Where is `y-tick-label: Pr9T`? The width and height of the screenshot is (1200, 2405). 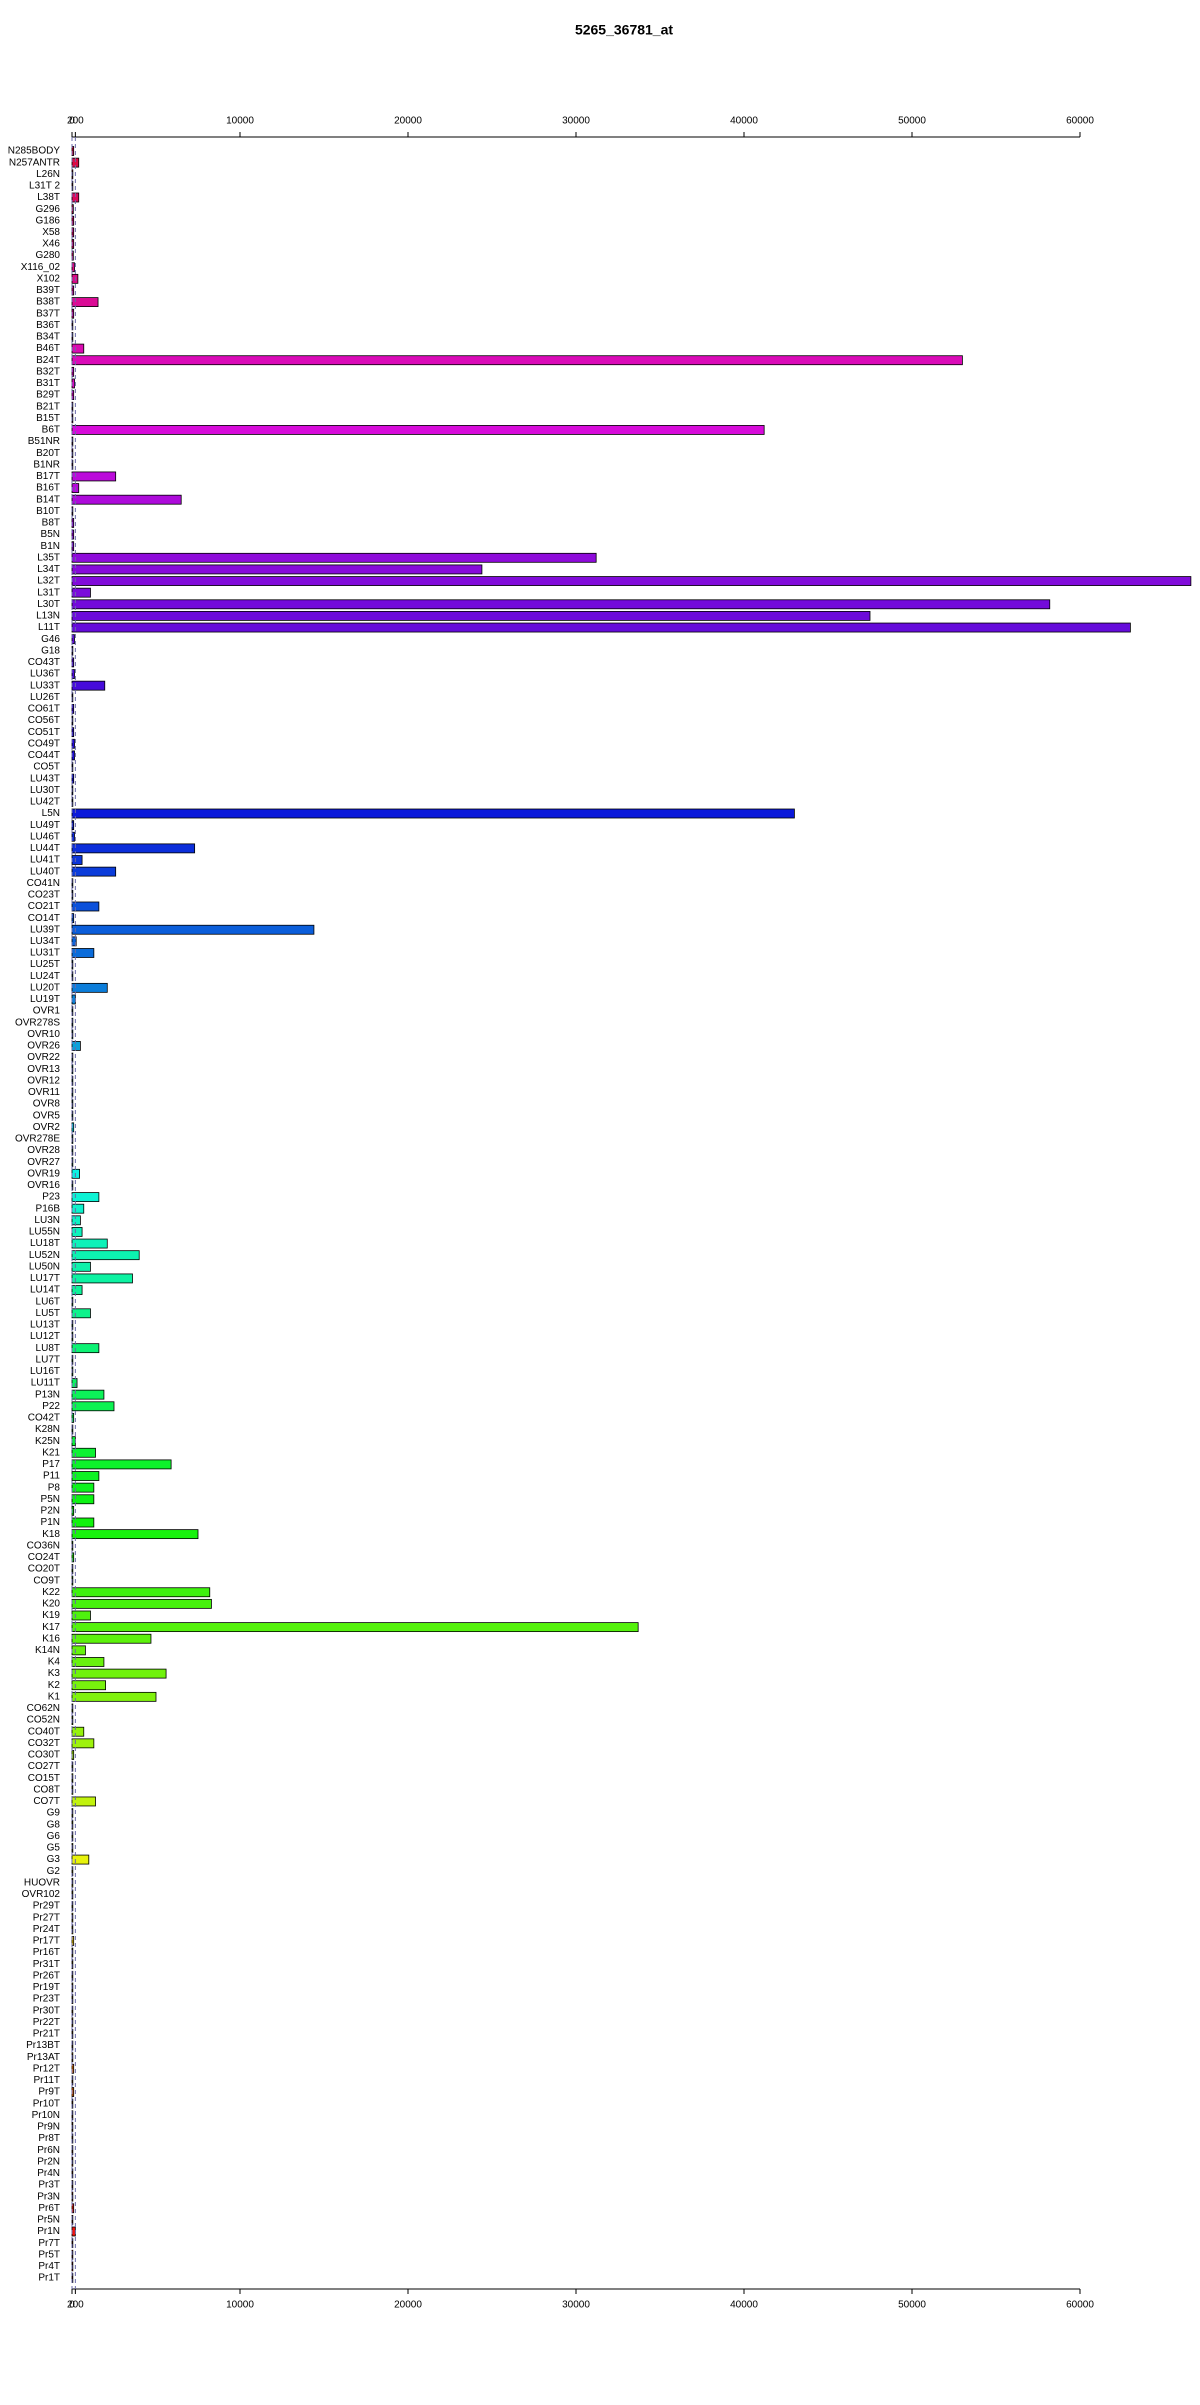 y-tick-label: Pr9T is located at coordinates (49, 2092).